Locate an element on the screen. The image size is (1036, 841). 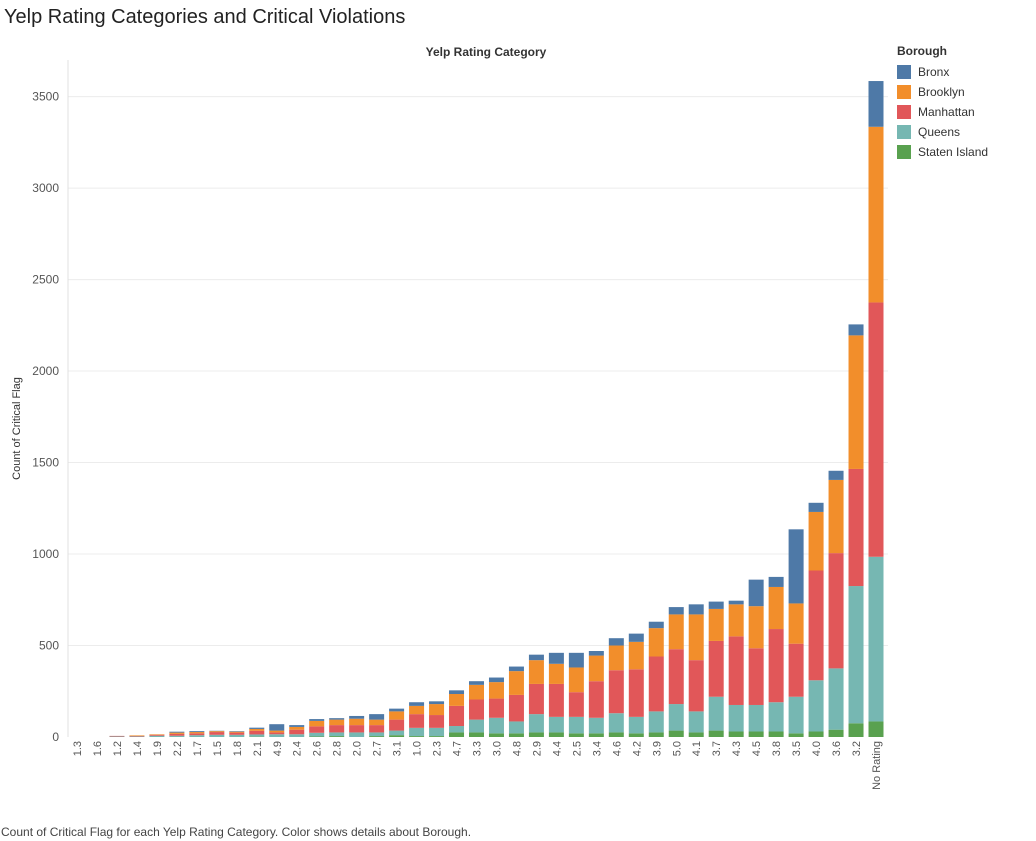
x-tick-label: 1.3 is located at coordinates (78, 748).